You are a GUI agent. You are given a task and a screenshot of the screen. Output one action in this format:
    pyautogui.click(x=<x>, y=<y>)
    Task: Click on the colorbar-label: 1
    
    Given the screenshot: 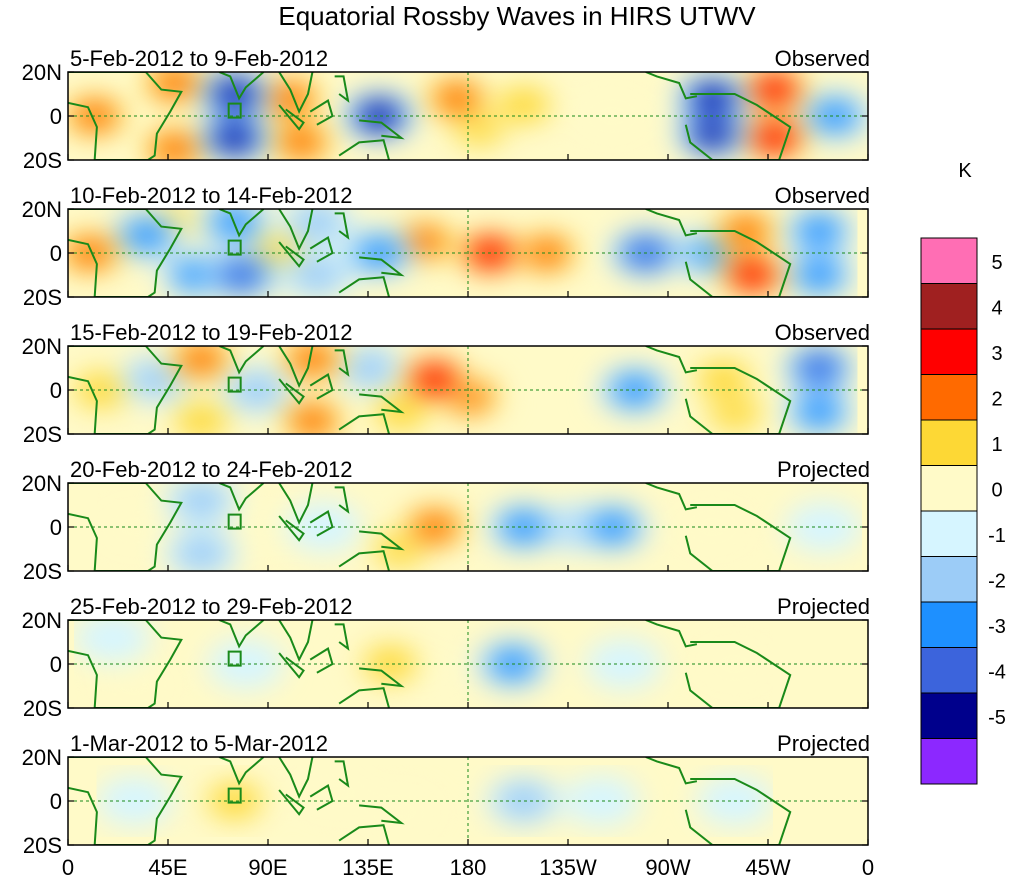 What is the action you would take?
    pyautogui.click(x=996, y=445)
    